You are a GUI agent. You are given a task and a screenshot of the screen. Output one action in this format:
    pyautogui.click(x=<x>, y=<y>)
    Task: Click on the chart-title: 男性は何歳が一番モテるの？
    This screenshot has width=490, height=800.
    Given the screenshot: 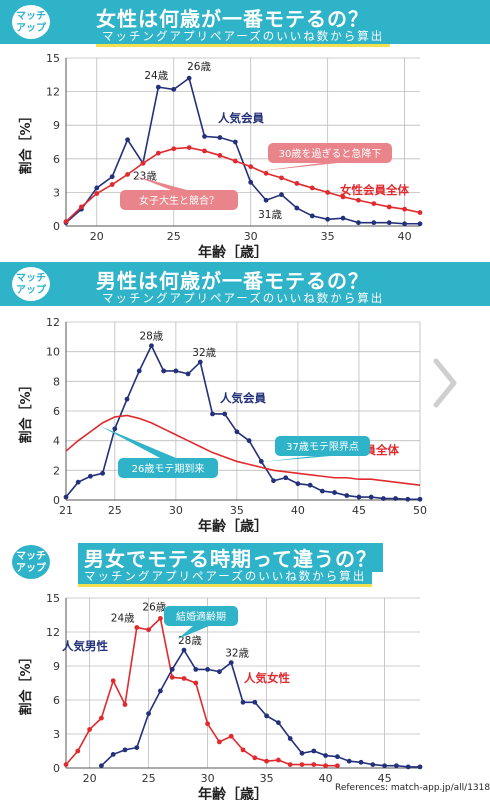 What is the action you would take?
    pyautogui.click(x=232, y=281)
    